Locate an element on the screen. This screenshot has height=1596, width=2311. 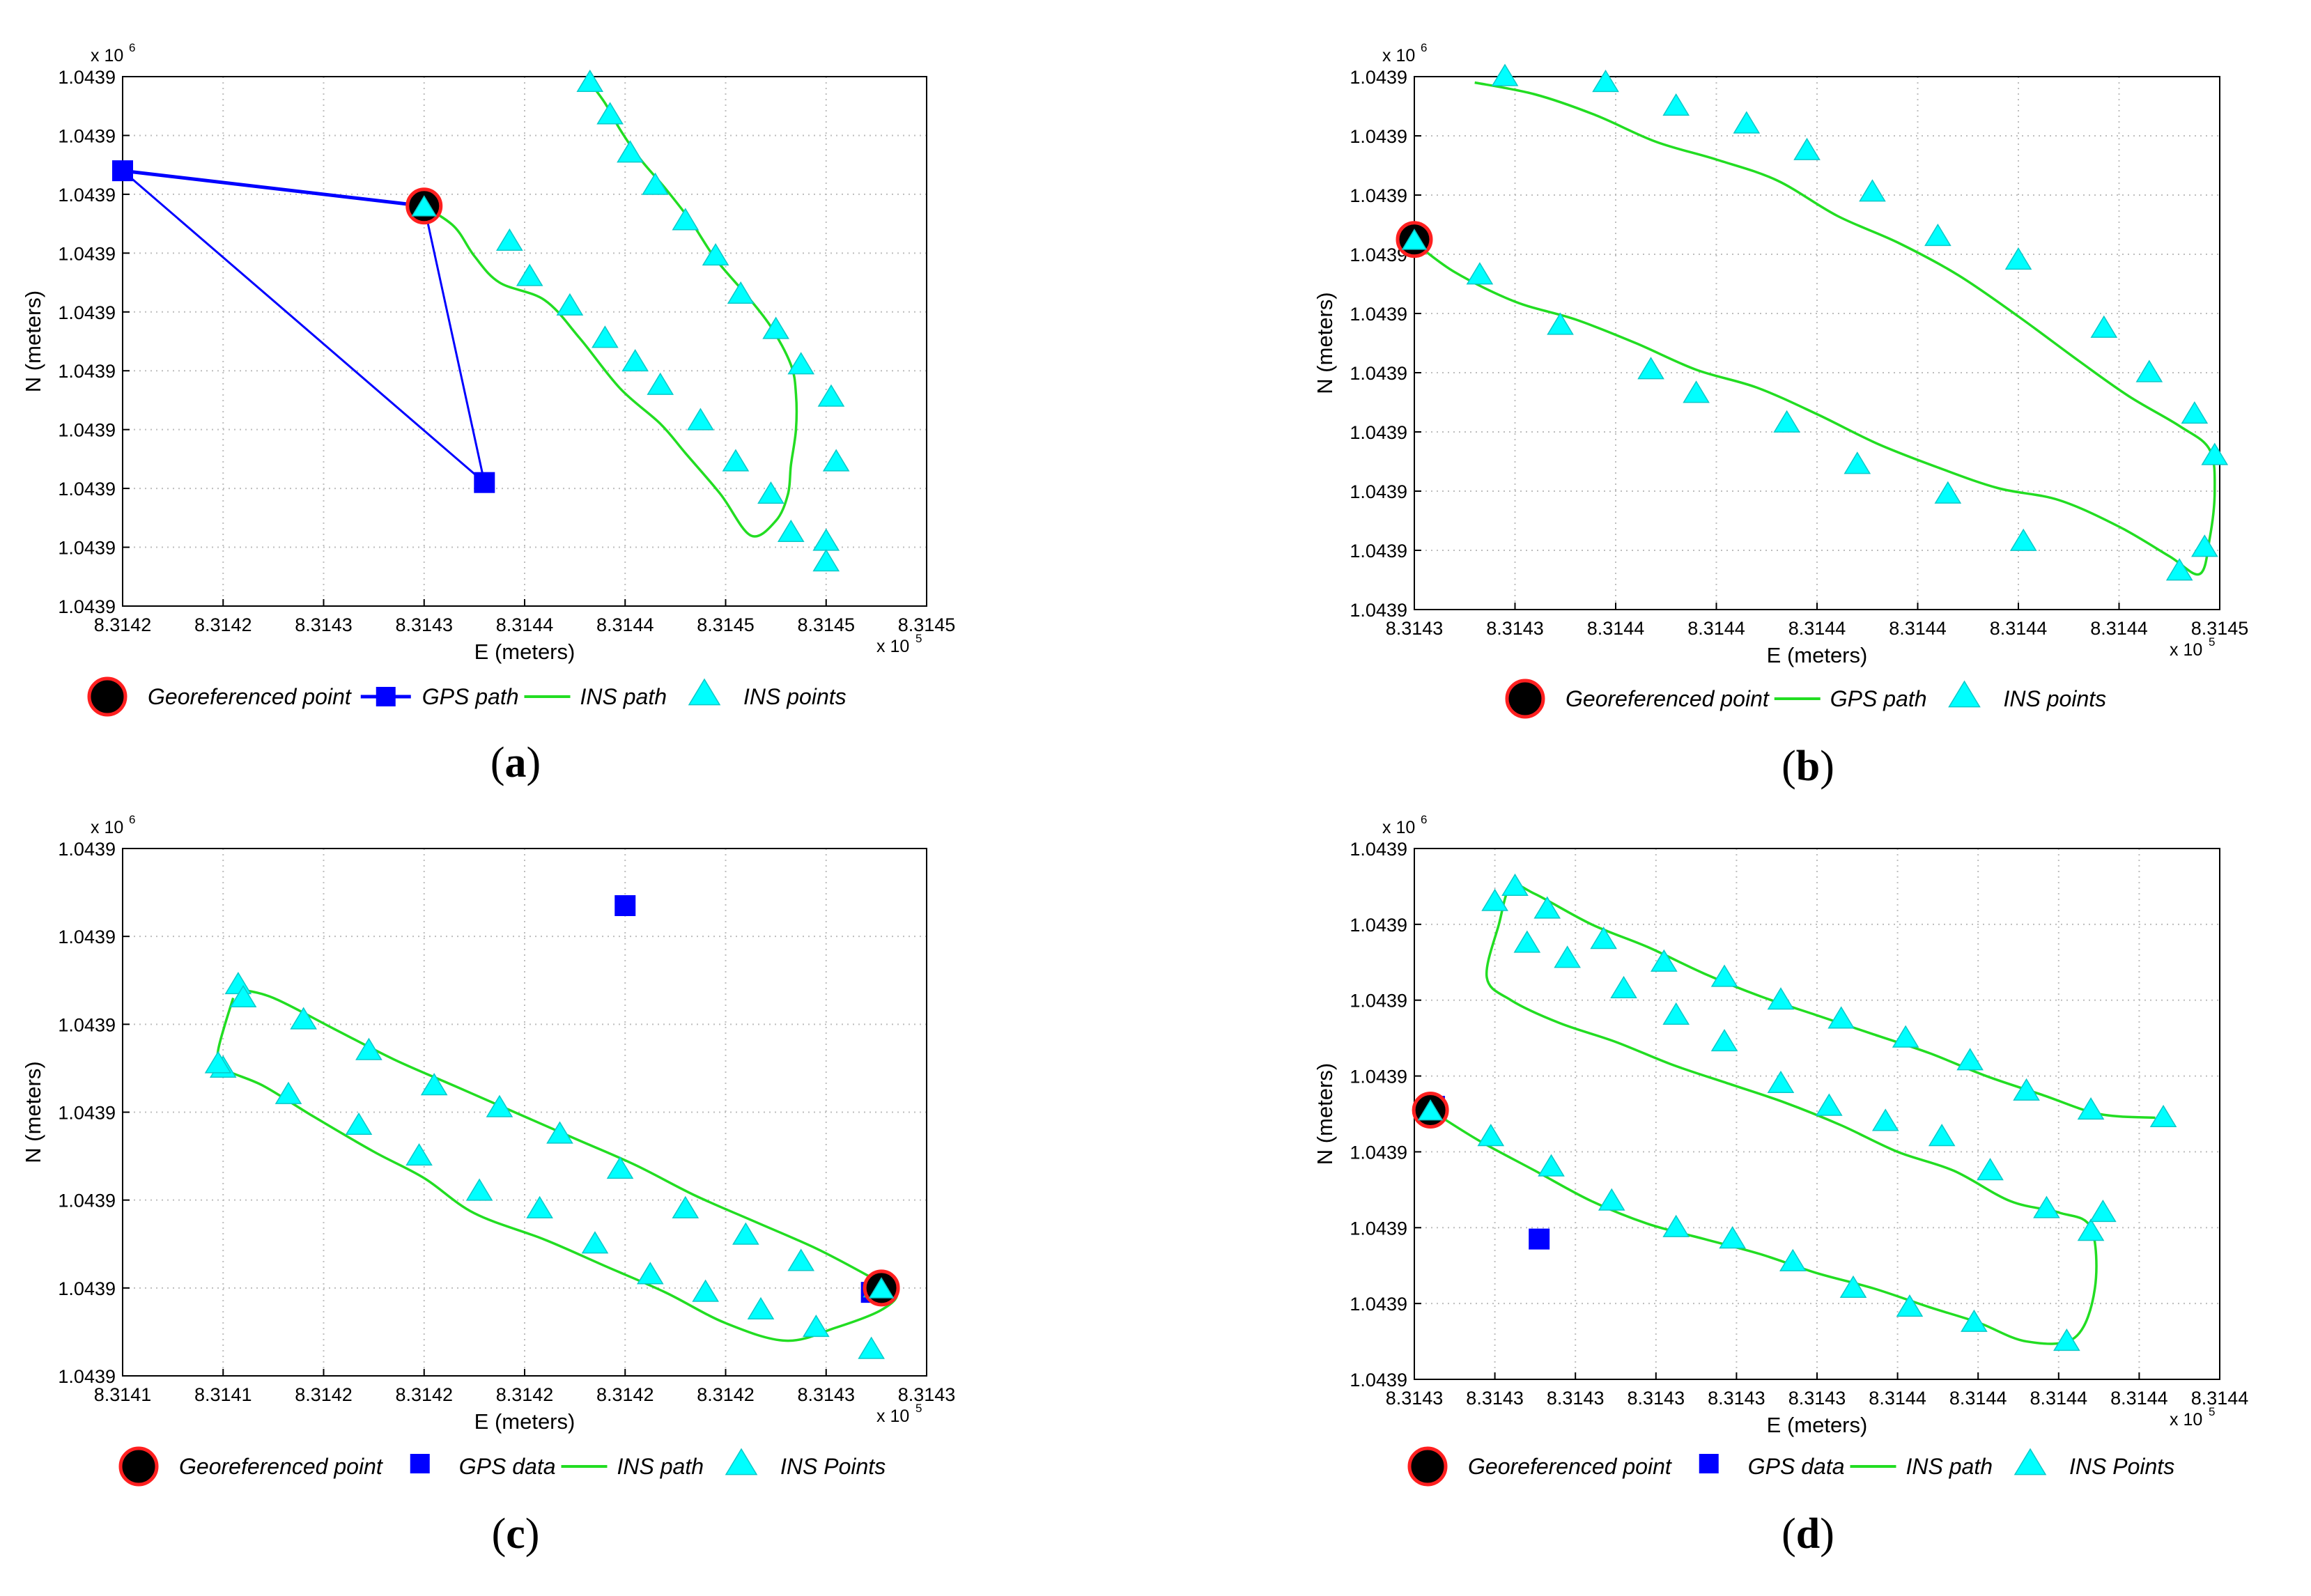
legend-item: GPS data is located at coordinates (1772, 1467).